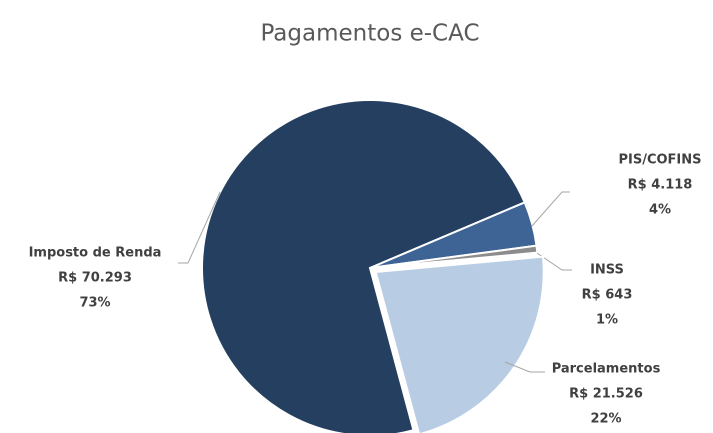 The image size is (713, 433). I want to click on chart-title: Pagamentos e-CAC, so click(369, 34).